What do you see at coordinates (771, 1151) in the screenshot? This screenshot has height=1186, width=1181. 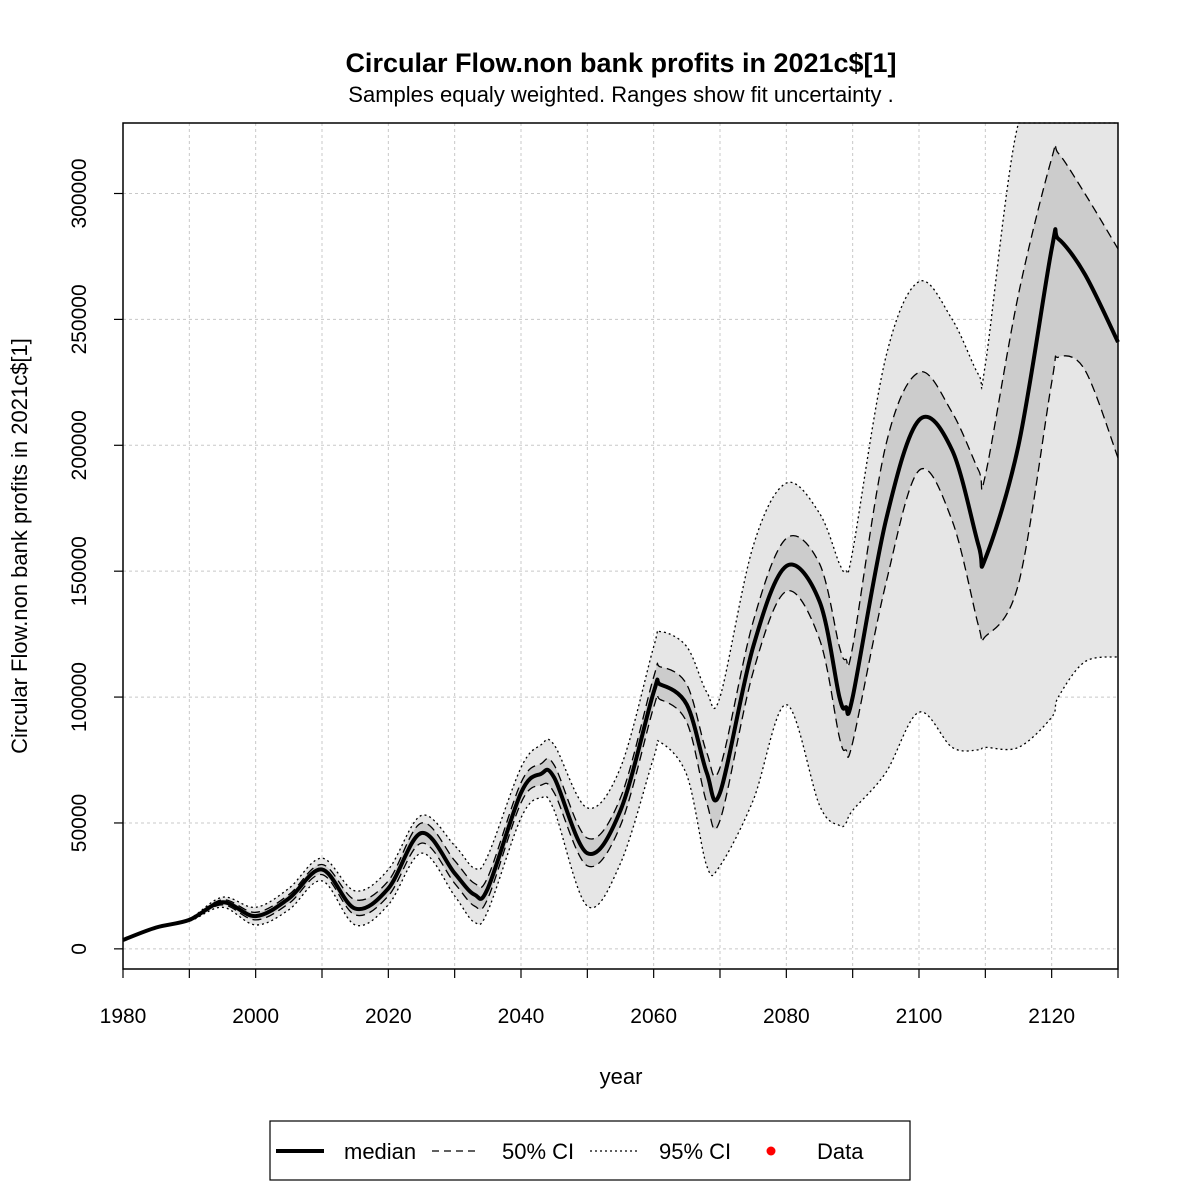 I see `legend-data-swatch` at bounding box center [771, 1151].